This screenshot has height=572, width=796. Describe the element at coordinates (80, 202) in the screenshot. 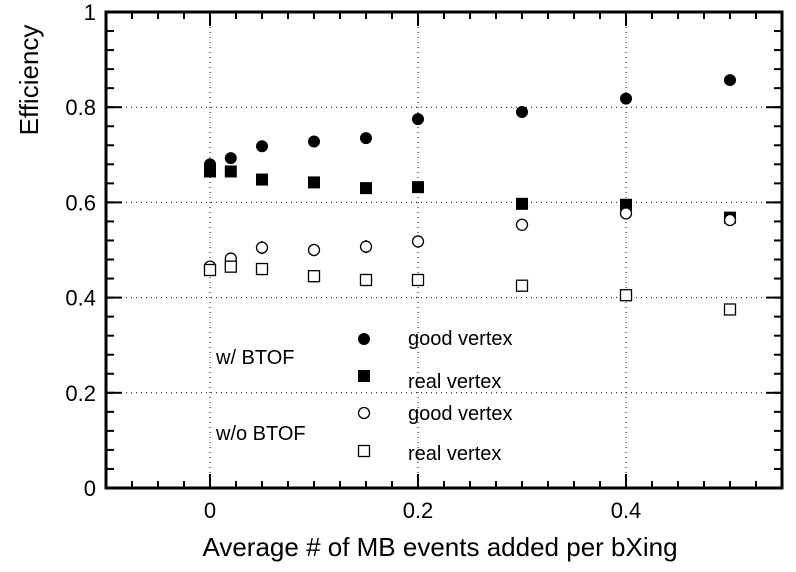

I see `y-tick-label: 0.6` at that location.